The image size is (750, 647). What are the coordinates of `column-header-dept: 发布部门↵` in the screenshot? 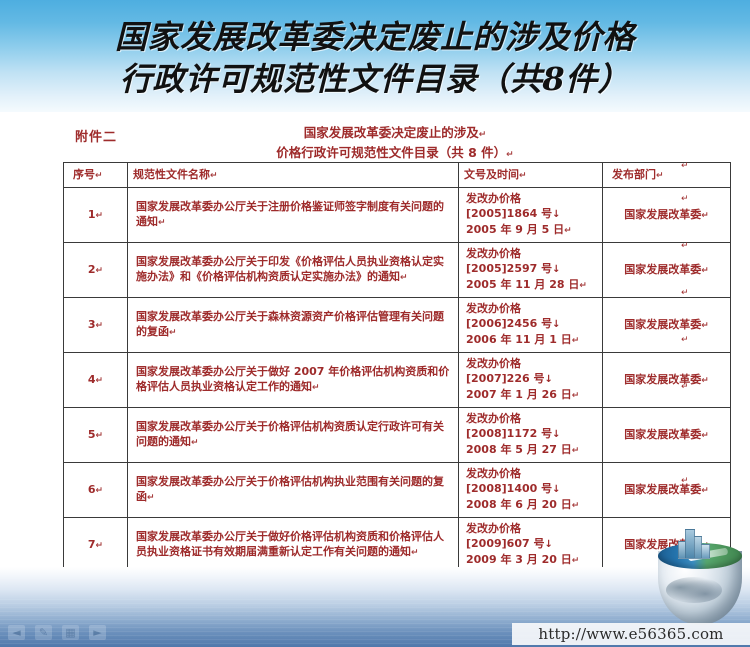 It's located at (666, 175).